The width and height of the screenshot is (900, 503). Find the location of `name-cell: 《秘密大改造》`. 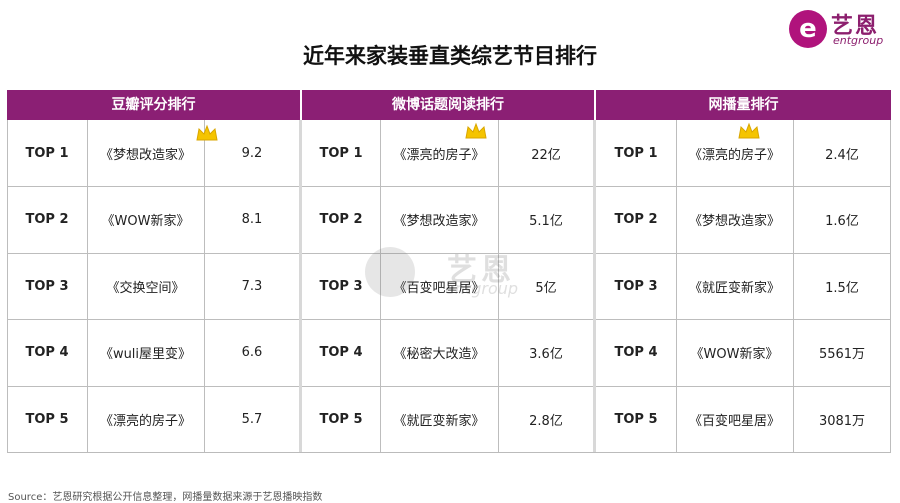

name-cell: 《秘密大改造》 is located at coordinates (439, 354).